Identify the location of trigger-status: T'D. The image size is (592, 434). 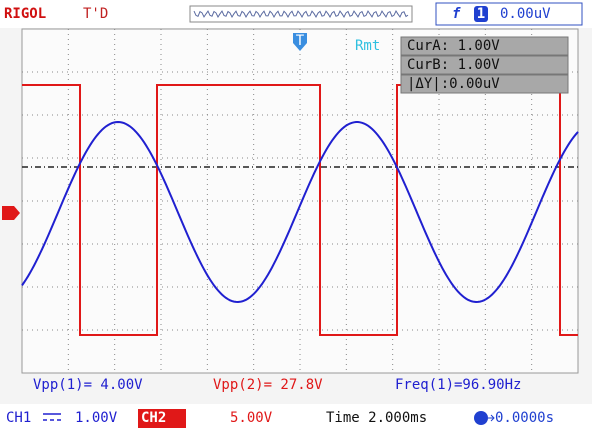
(95, 14).